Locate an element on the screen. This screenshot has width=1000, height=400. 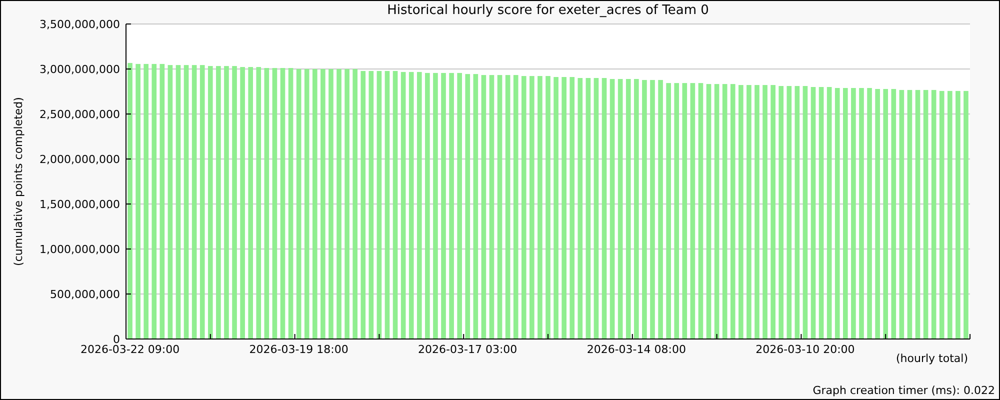
y-tick-label: 500,000,000 is located at coordinates (85, 294).